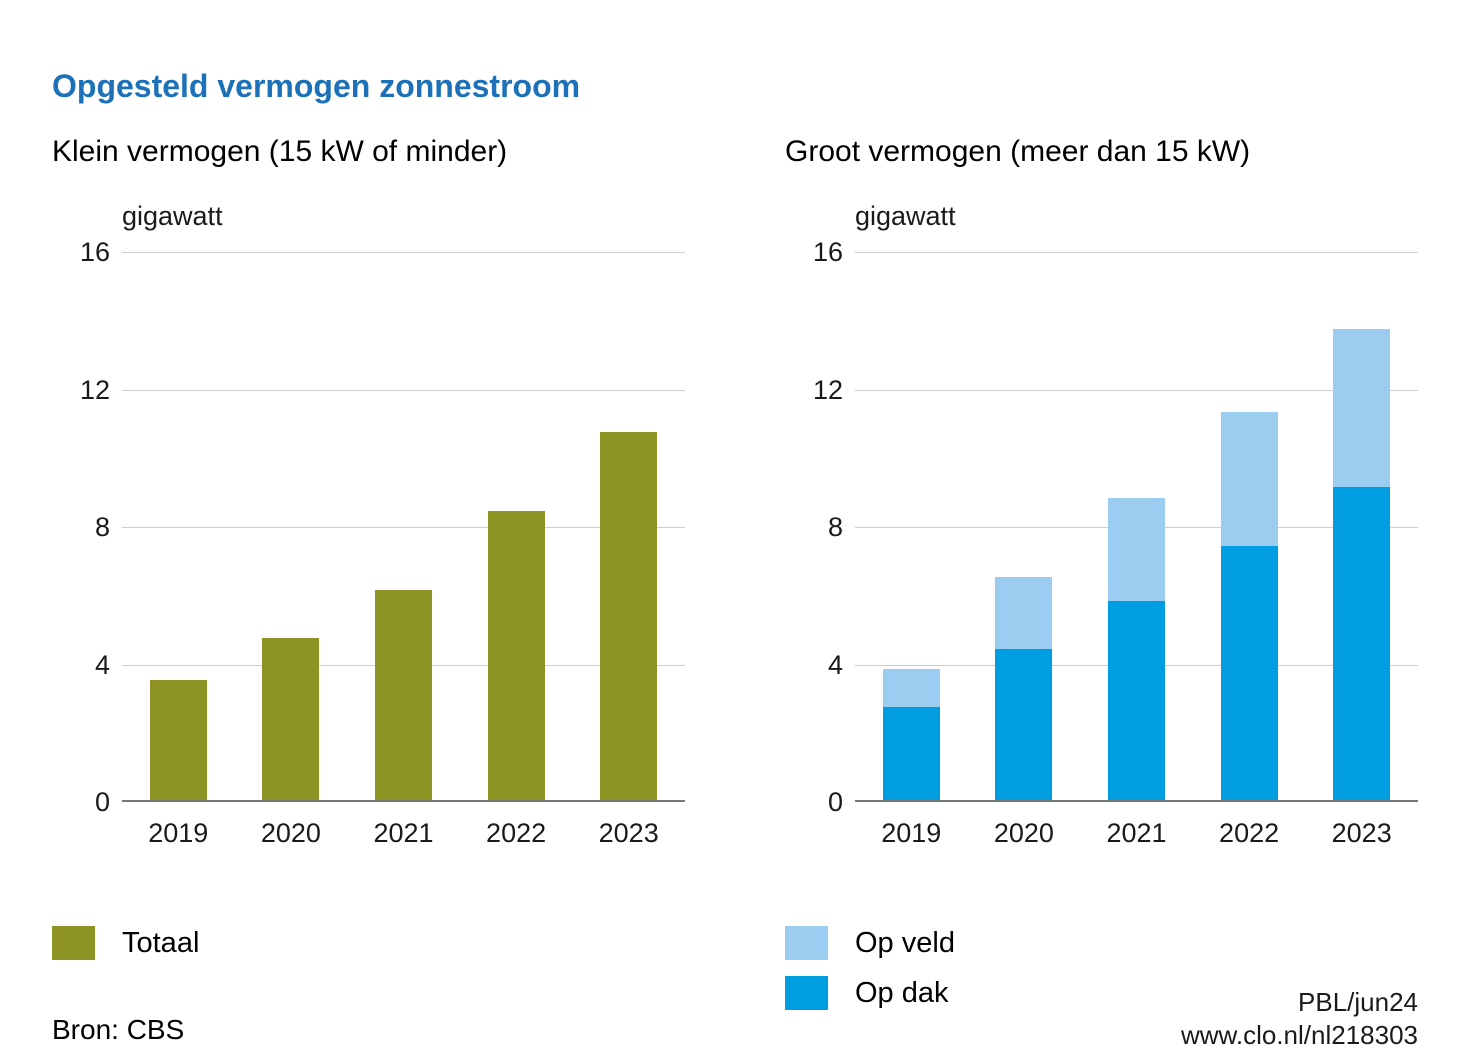 The width and height of the screenshot is (1467, 1054). Describe the element at coordinates (516, 655) in the screenshot. I see `bar-2022-totaal` at that location.